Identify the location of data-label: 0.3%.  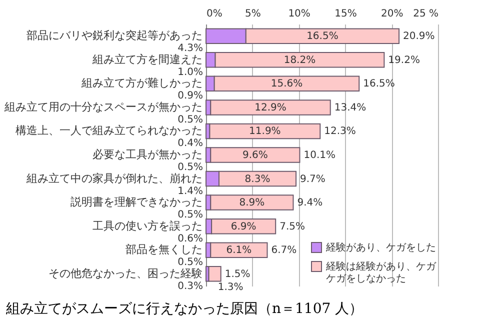
(190, 286).